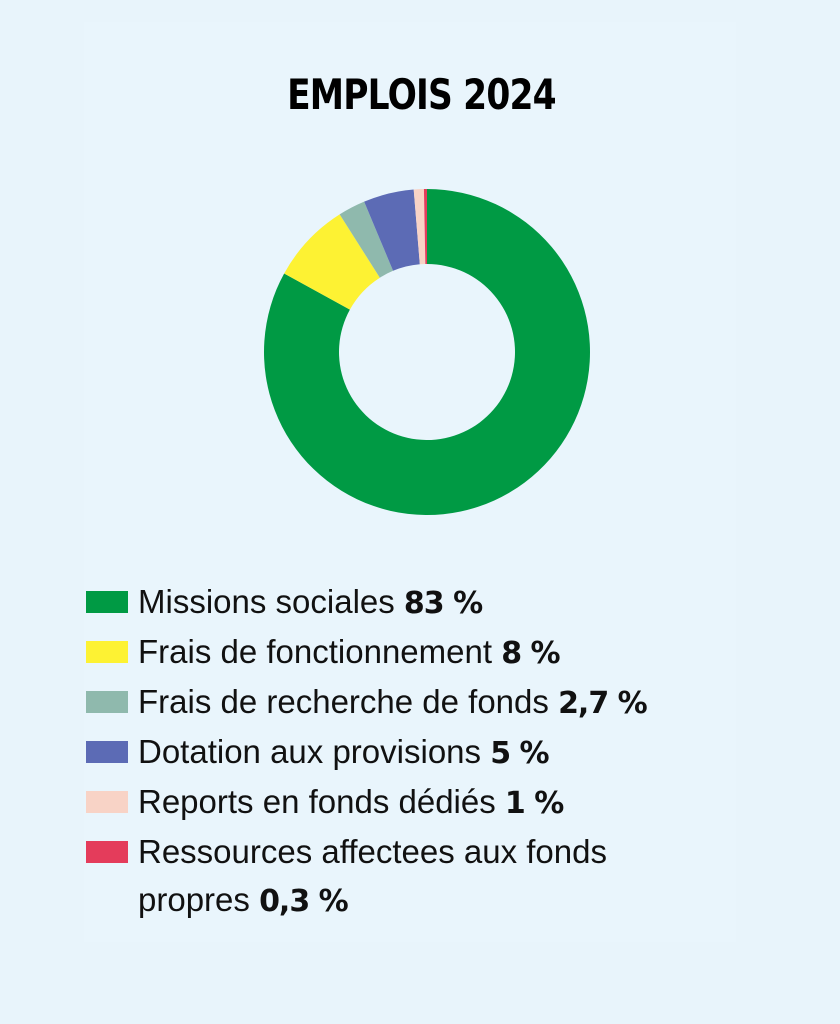  I want to click on legend-value: 2,7 %, so click(603, 703).